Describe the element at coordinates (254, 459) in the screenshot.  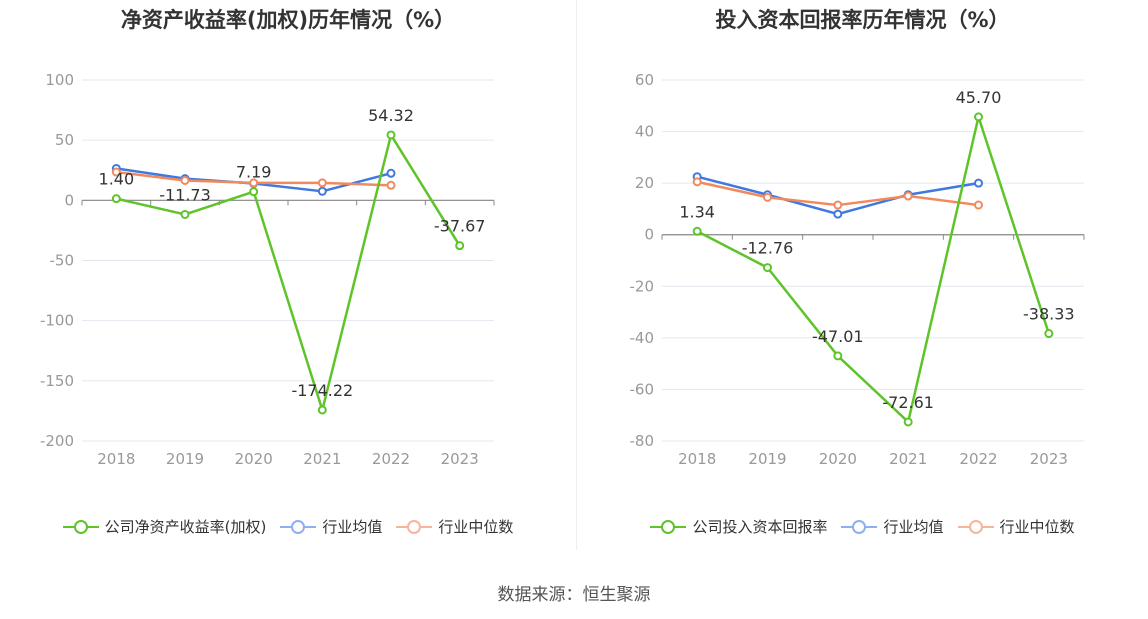
I see `roe-x-tick-label: 2020` at that location.